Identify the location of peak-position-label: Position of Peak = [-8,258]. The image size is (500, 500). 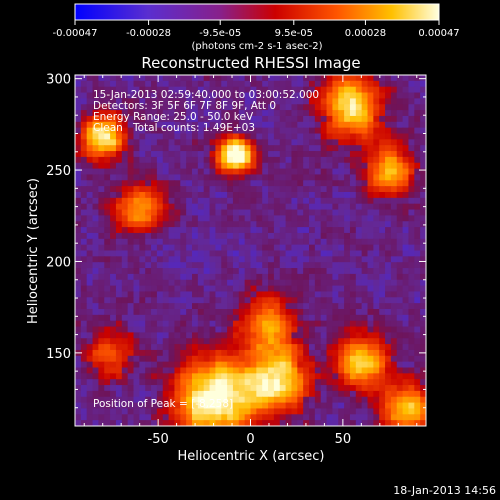
(163, 404).